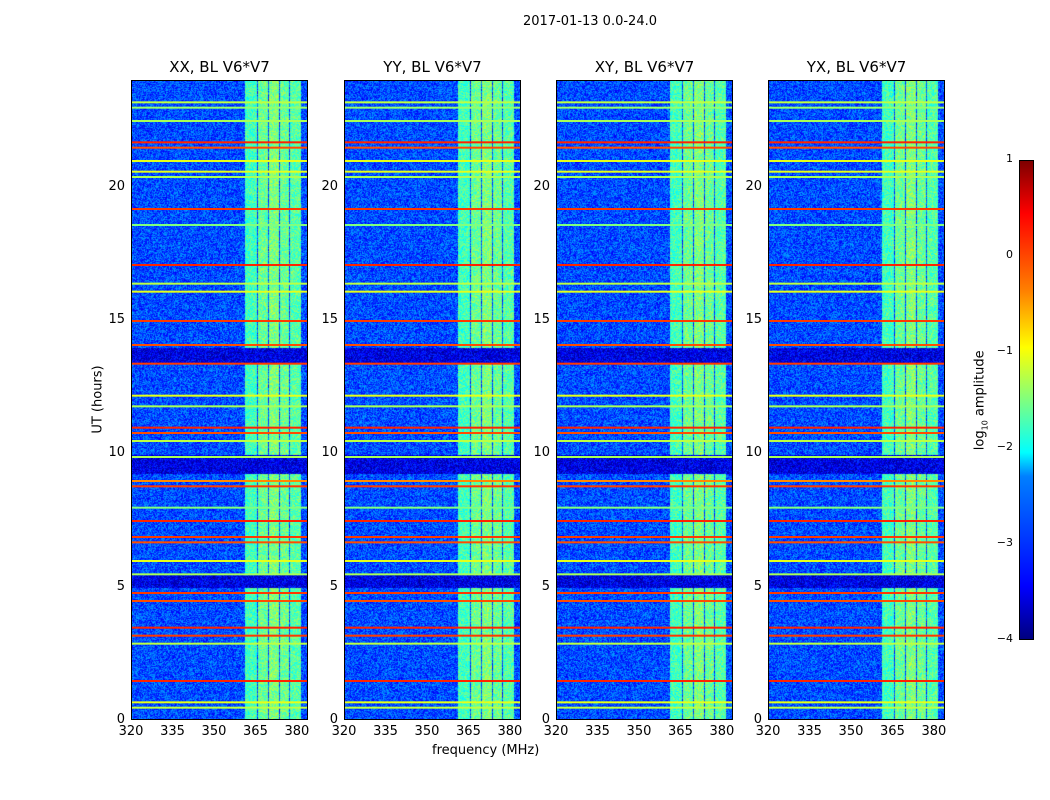  Describe the element at coordinates (1004, 542) in the screenshot. I see `colorbar-tick-label: −3` at that location.